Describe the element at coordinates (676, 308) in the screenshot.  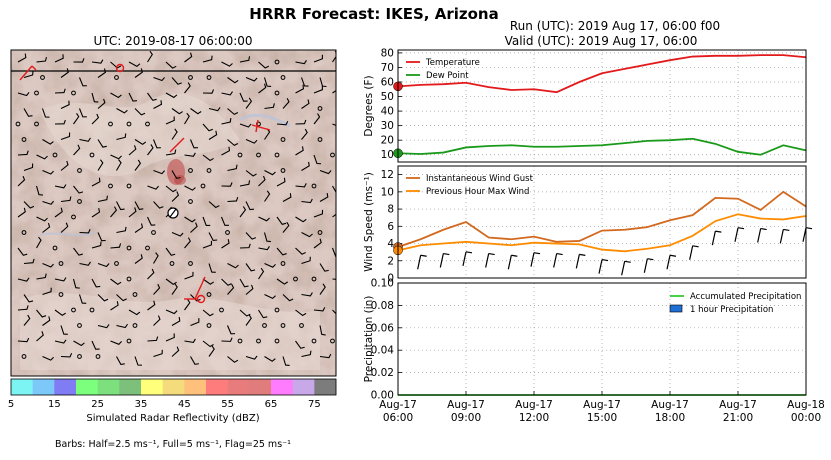
I see `legend-swatch` at that location.